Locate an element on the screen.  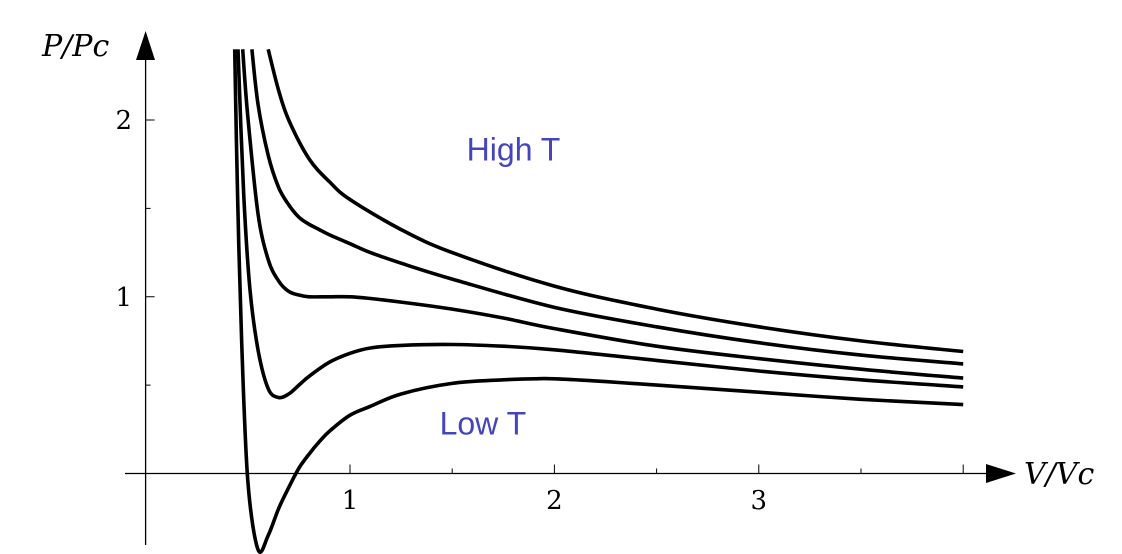
y-axis-label: P/Pc is located at coordinates (75, 46).